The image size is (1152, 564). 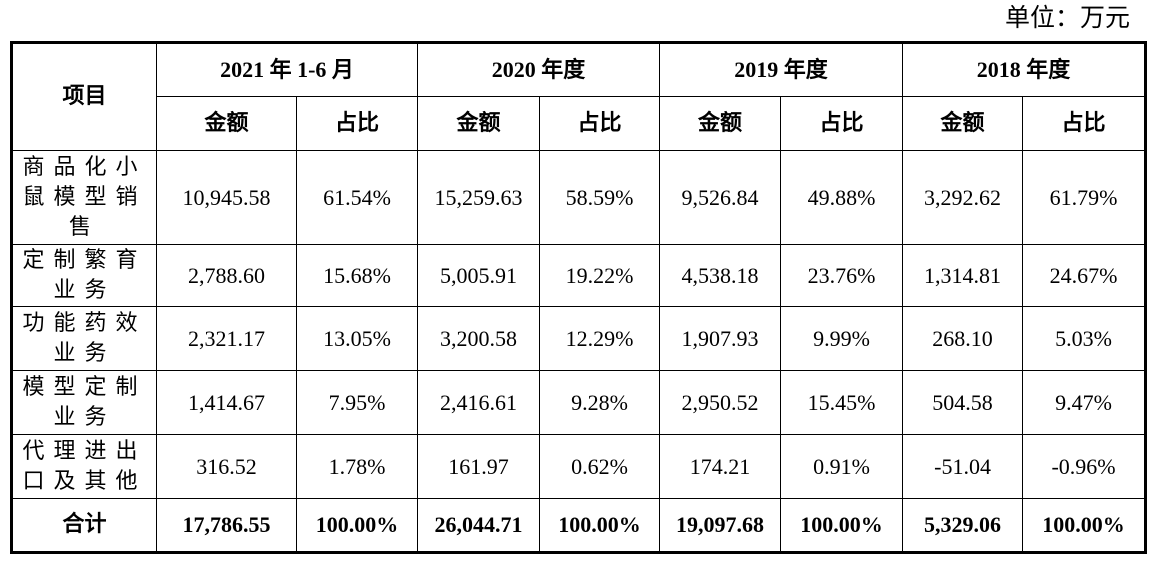 I want to click on row-item-label: 商品化小鼠模型销售, so click(x=84, y=197).